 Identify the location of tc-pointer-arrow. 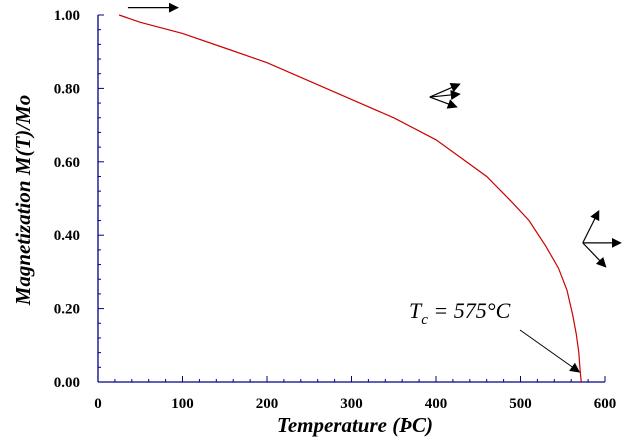
(550, 351).